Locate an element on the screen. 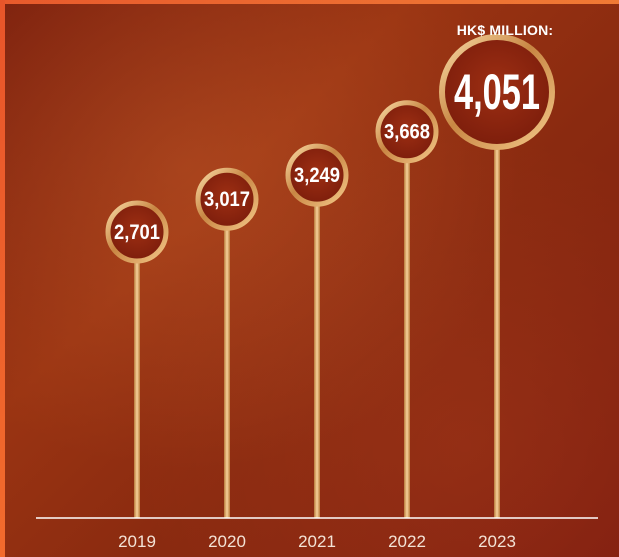  value-label-2021: 3,249 is located at coordinates (317, 175).